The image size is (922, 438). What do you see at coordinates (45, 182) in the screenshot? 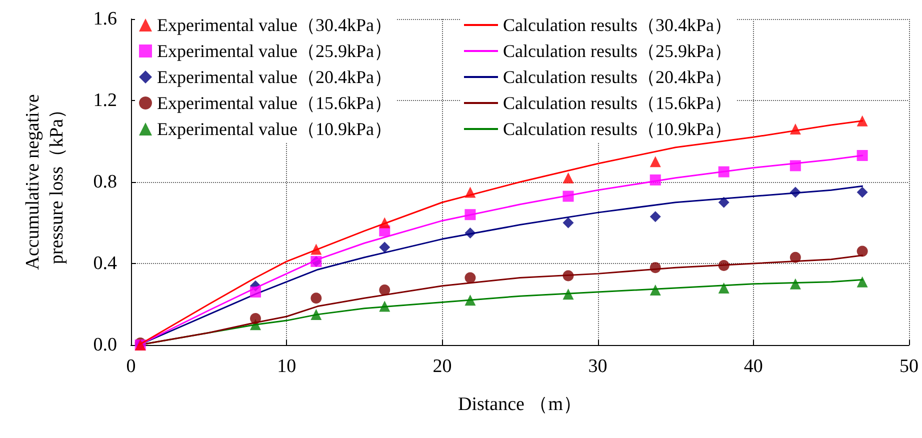
I see `y-axis-title: Accumulative negative pressure loss（kPa）` at bounding box center [45, 182].